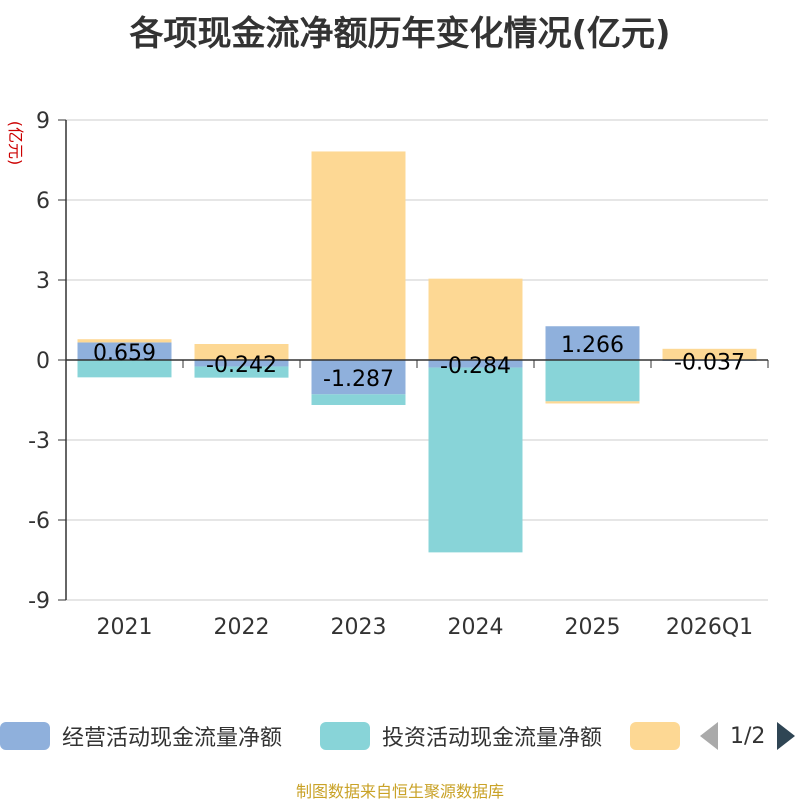  Describe the element at coordinates (39, 601) in the screenshot. I see `y-tick-label: -9` at that location.